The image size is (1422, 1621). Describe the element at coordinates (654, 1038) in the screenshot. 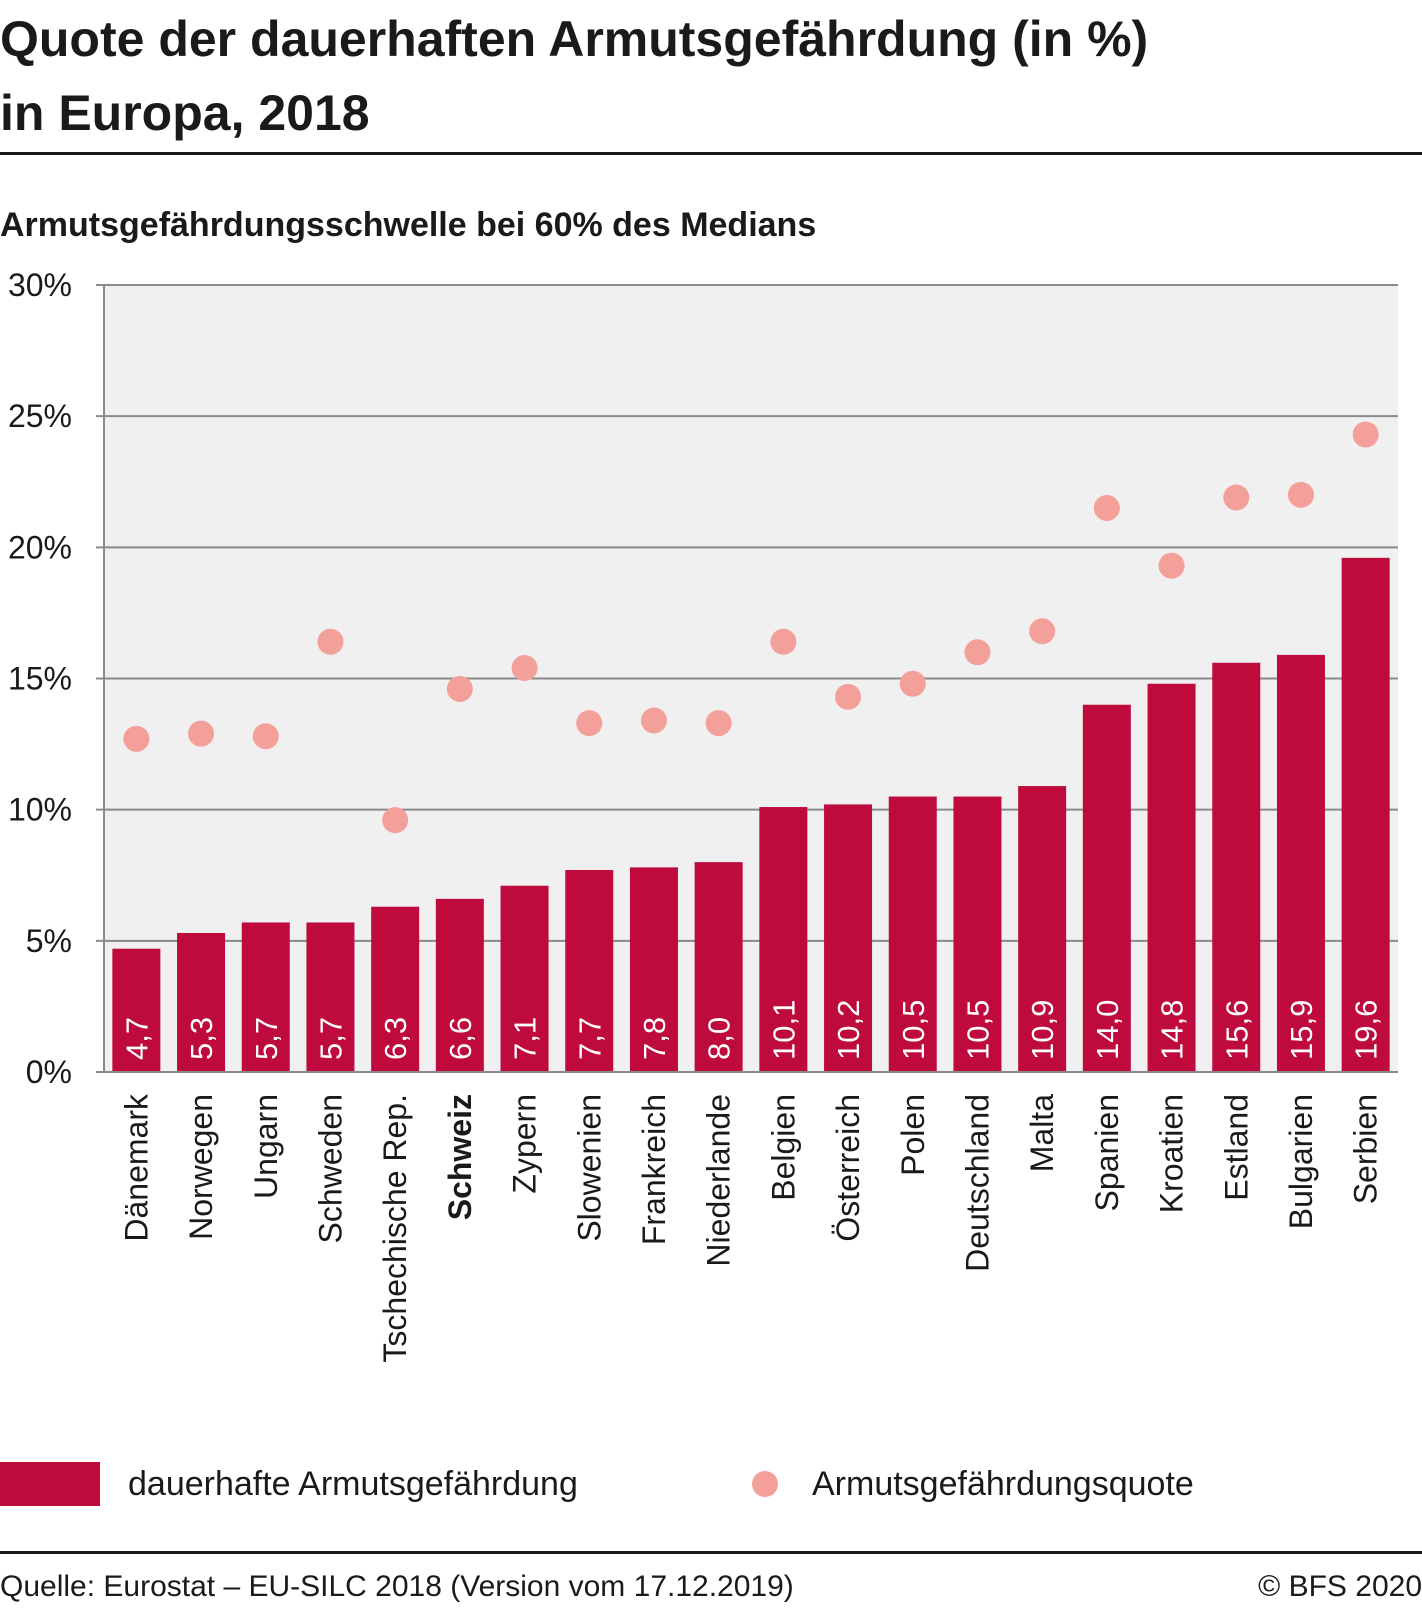

I see `bar-value-label: 7,8` at that location.